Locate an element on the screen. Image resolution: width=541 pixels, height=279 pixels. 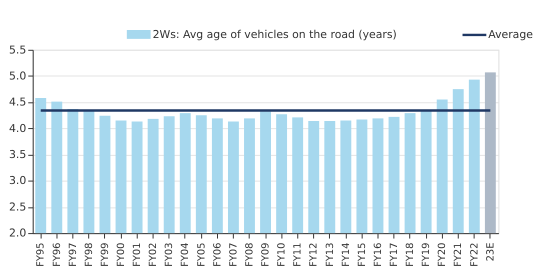
x-tick-label: FY99 is located at coordinates (105, 254).